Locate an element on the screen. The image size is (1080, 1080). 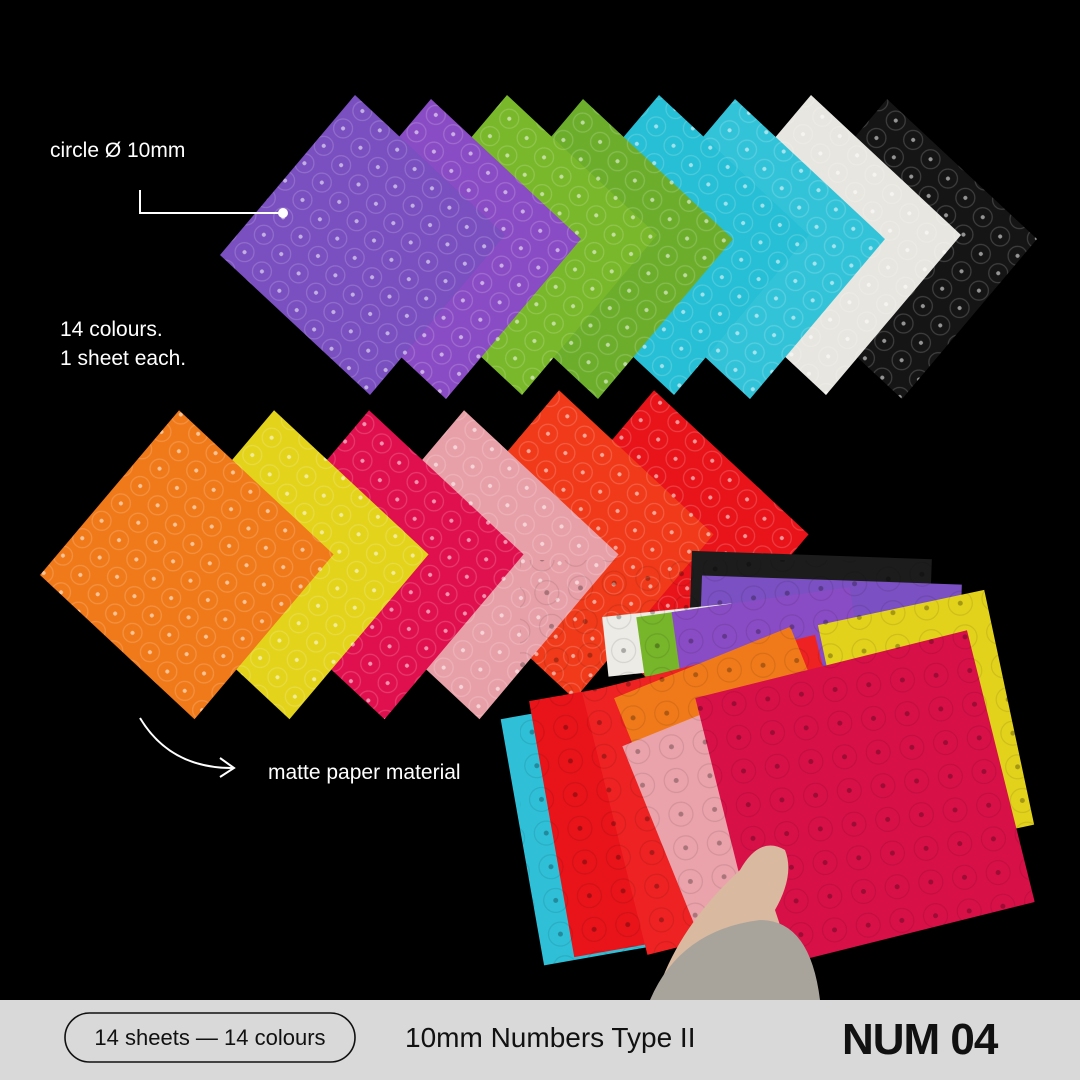
sleeve is located at coordinates (735, 960).